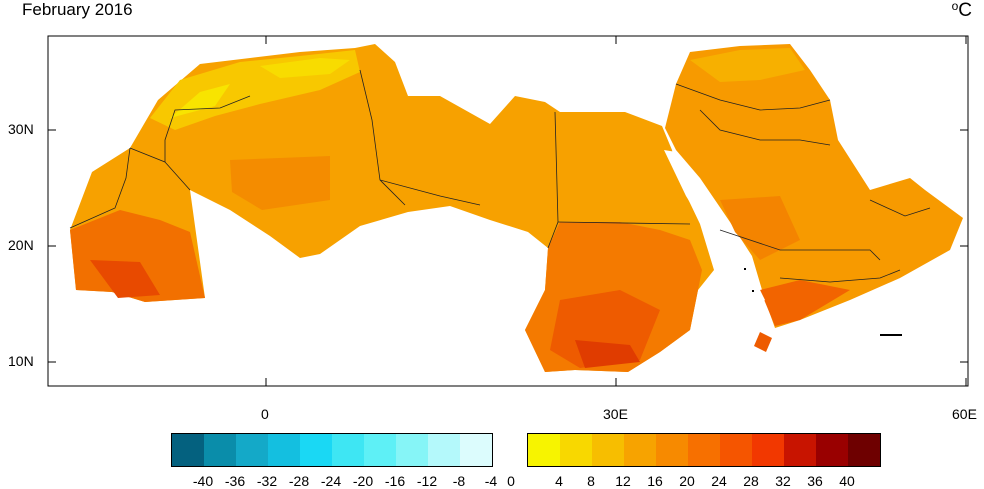 This screenshot has height=489, width=984. I want to click on colorbar-label: -20, so click(363, 481).